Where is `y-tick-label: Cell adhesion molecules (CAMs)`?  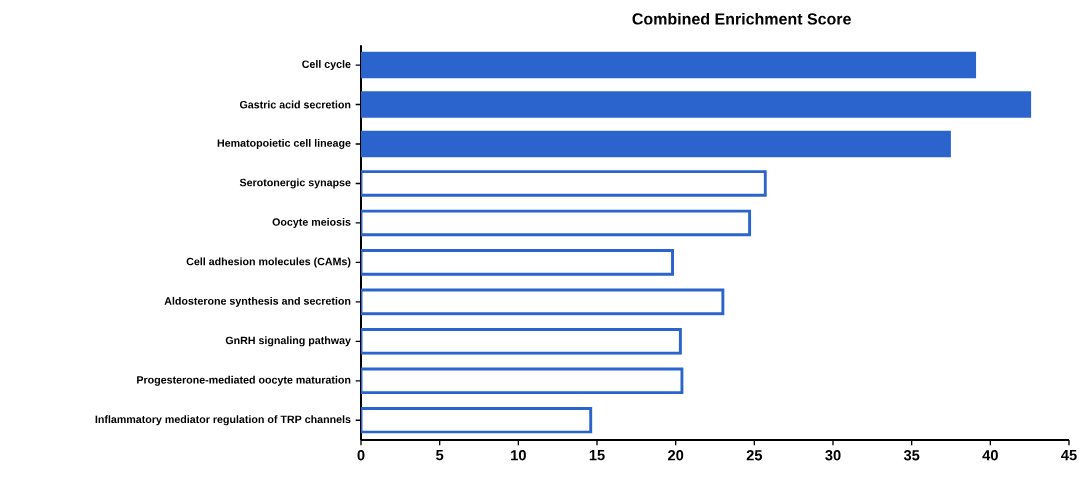
y-tick-label: Cell adhesion molecules (CAMs) is located at coordinates (268, 262).